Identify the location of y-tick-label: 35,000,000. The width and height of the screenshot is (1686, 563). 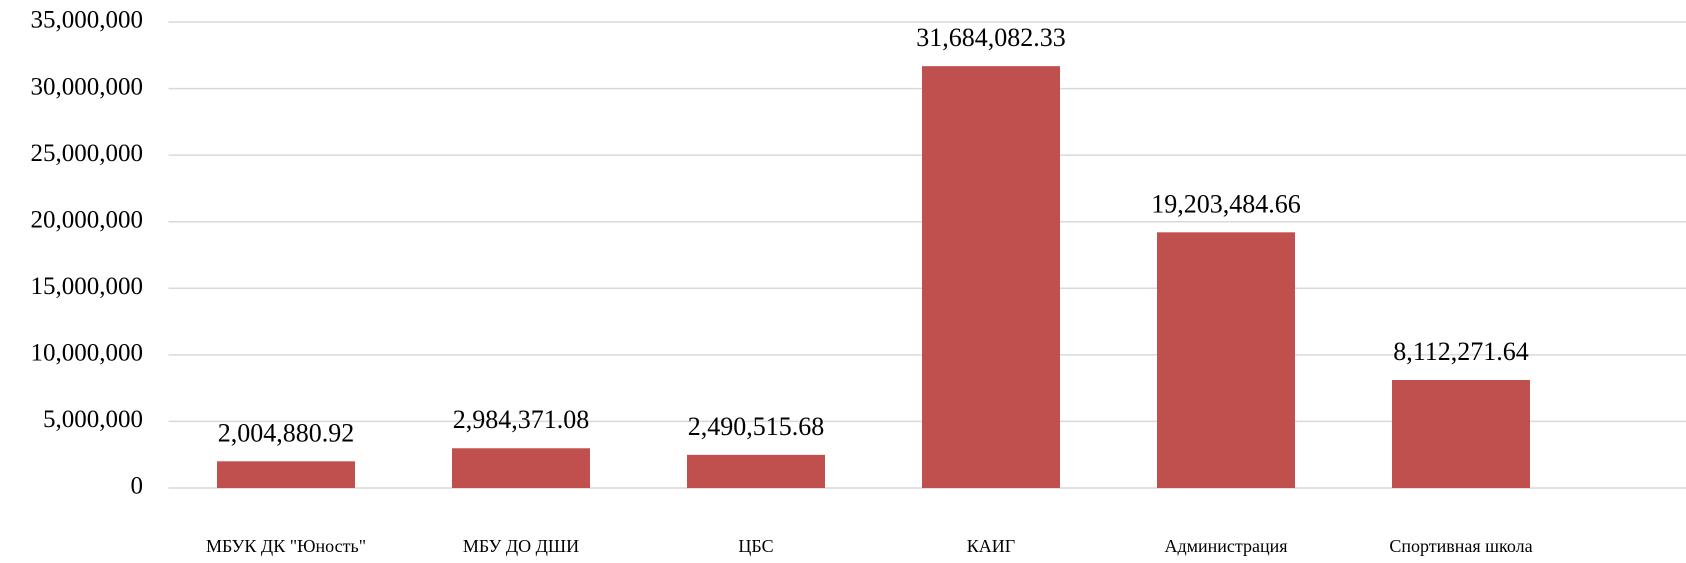
(87, 20).